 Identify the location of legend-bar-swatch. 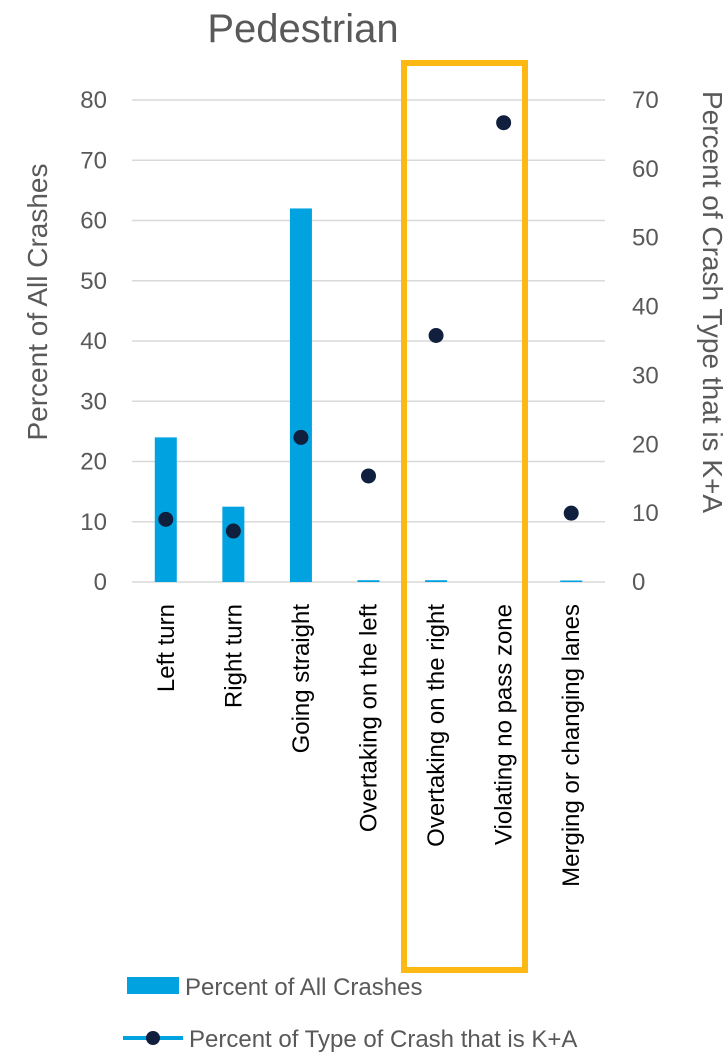
(153, 985).